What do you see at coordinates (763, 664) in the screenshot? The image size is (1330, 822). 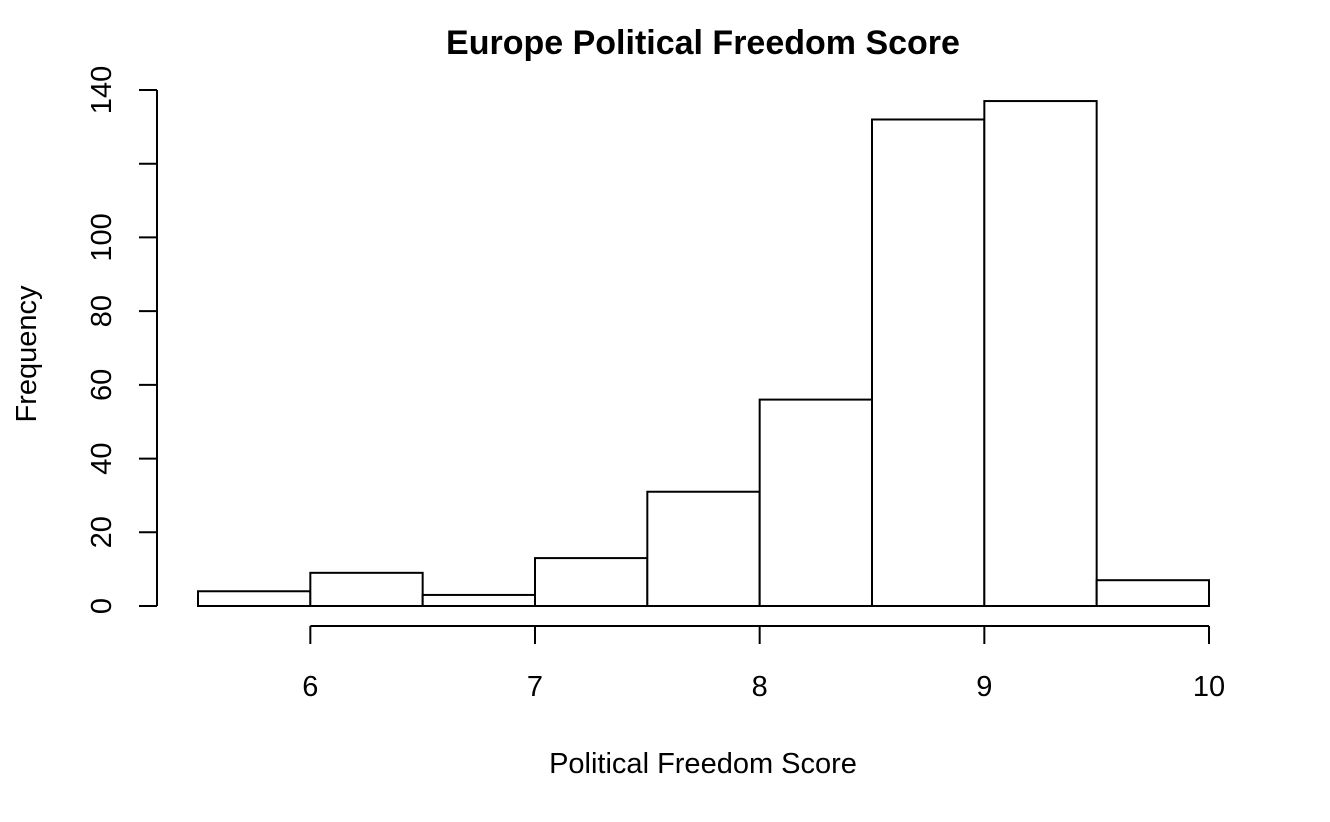 I see `x-axis: 6 7 8 9 10` at bounding box center [763, 664].